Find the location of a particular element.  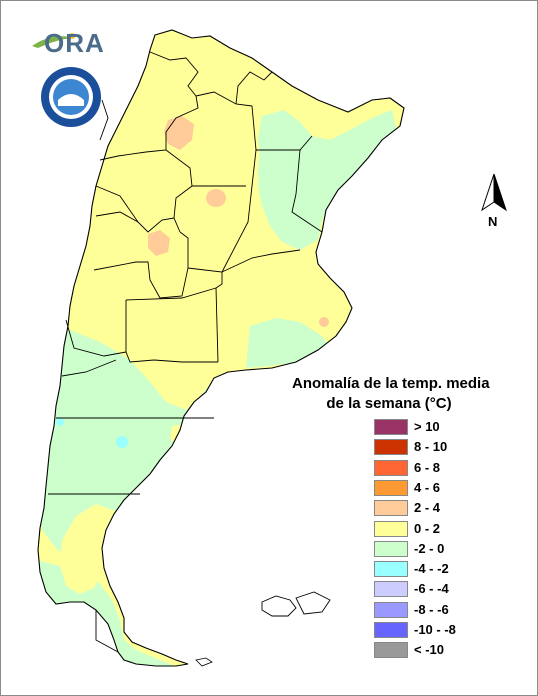

legend-item: -4 - -2 is located at coordinates (434, 570).